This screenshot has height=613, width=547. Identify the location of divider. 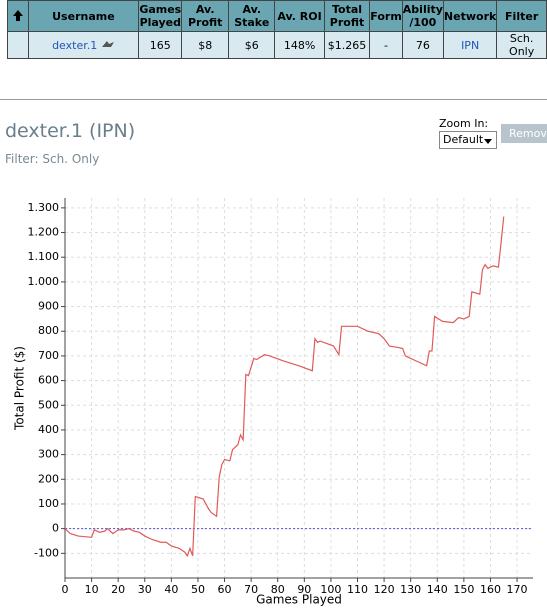
(273, 99).